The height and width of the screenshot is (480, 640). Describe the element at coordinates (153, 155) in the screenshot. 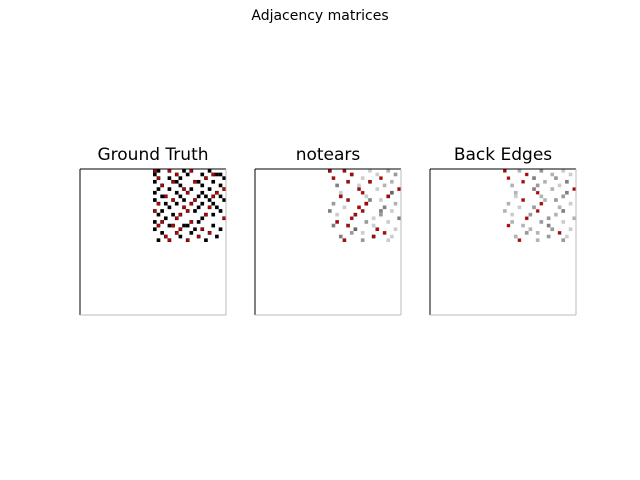

I see `panel-title-ground-truth: Ground Truth` at that location.